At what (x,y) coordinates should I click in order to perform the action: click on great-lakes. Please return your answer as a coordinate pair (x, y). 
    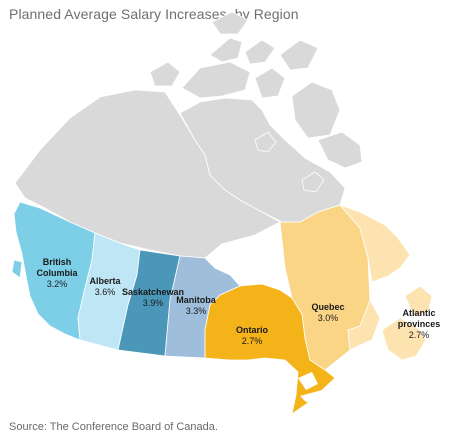
    Looking at the image, I should click on (294, 382).